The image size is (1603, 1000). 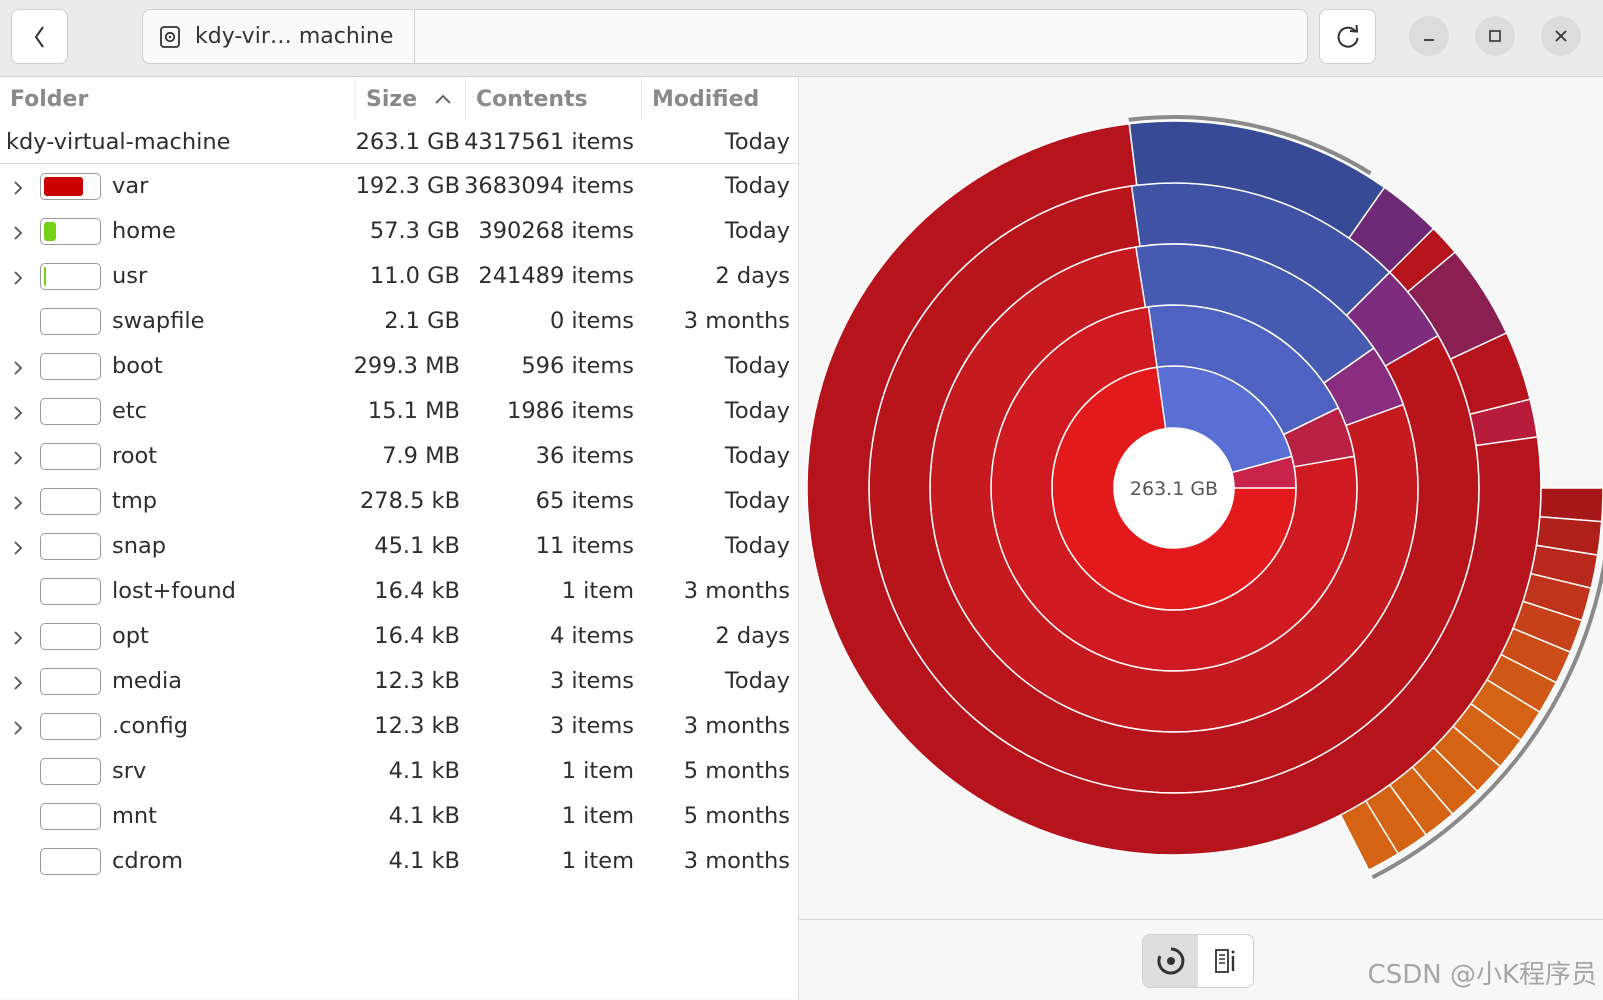 What do you see at coordinates (591, 636) in the screenshot?
I see `folder-contents: 4 items` at bounding box center [591, 636].